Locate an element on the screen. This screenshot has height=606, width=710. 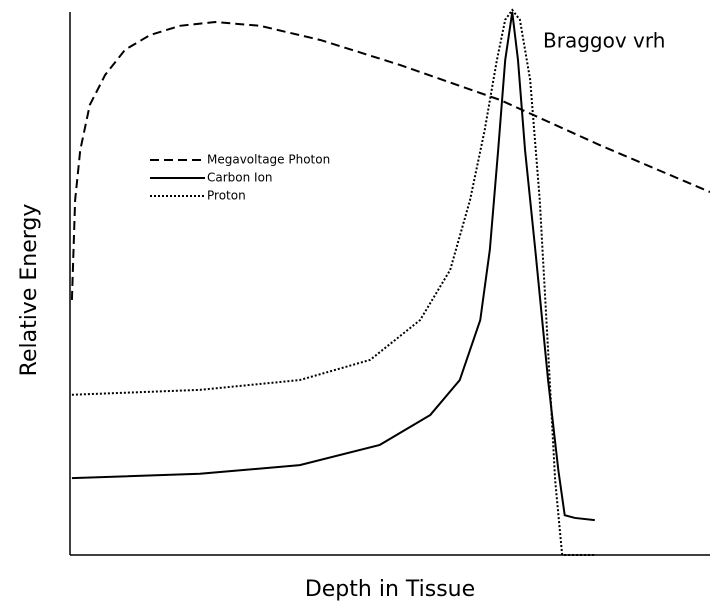
y-axis-label: Relative Energy is located at coordinates (29, 290).